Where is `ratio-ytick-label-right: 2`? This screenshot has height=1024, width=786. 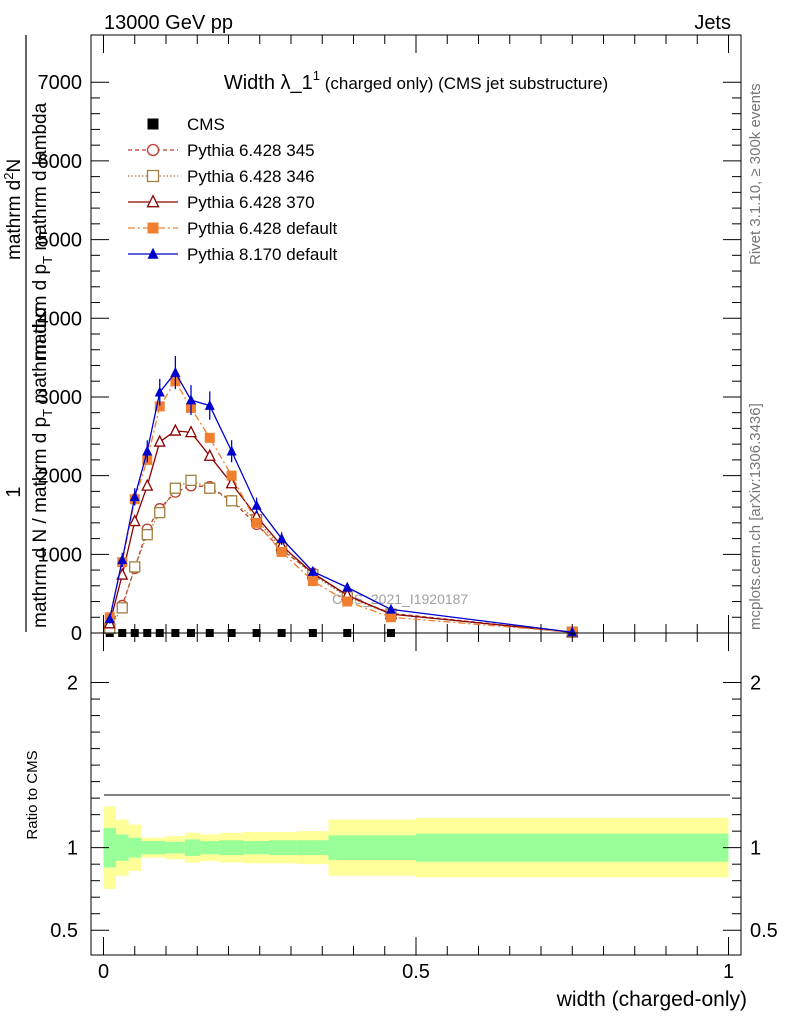
ratio-ytick-label-right: 2 is located at coordinates (755, 684).